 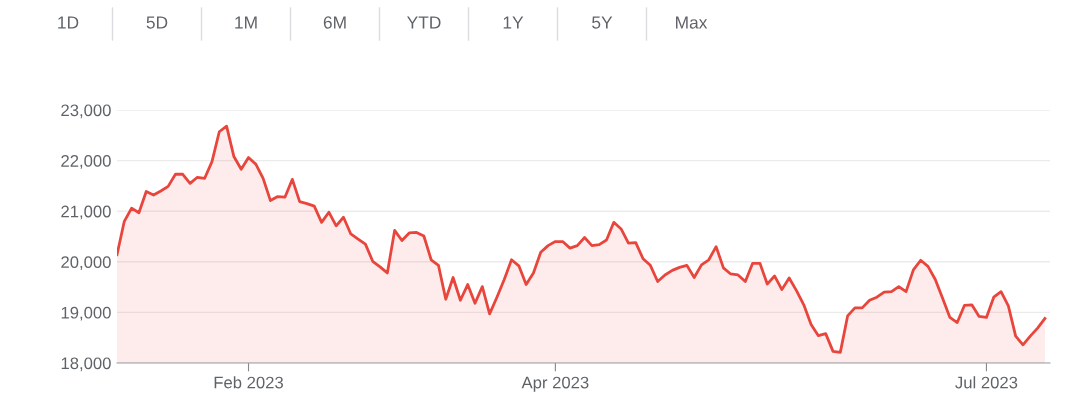 I want to click on y-tick-label: 20,000, so click(x=86, y=263).